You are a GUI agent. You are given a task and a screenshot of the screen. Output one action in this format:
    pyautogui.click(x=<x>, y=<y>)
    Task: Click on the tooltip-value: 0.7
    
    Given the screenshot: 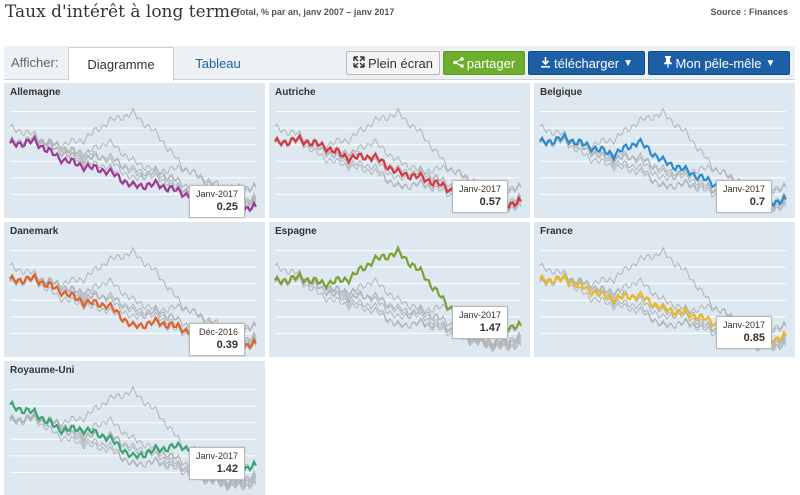 What is the action you would take?
    pyautogui.click(x=757, y=202)
    